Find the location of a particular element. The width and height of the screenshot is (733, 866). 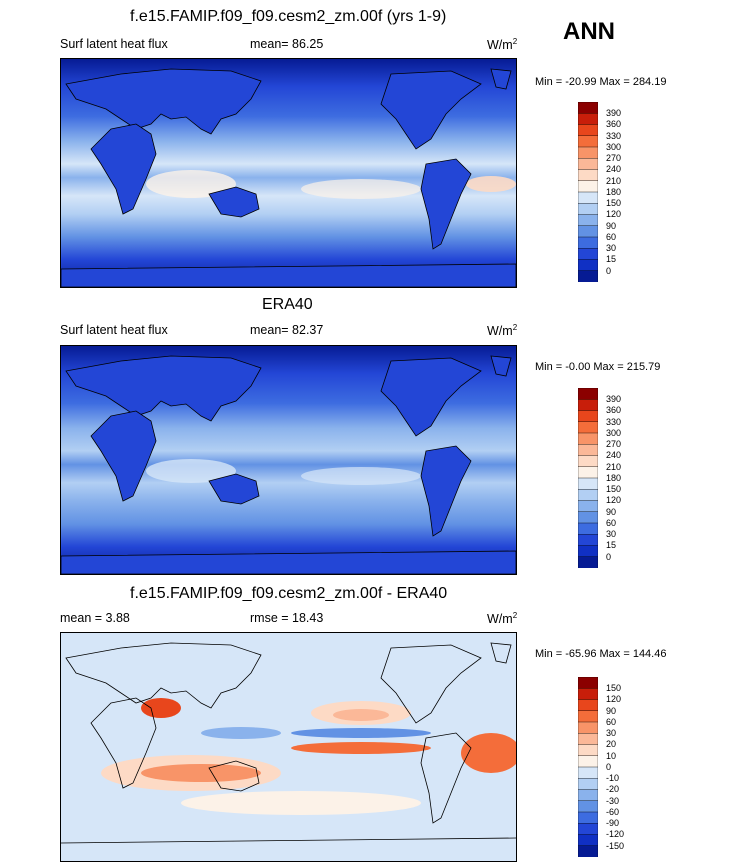

panel-1-colorbar-label: 210 is located at coordinates (614, 181).